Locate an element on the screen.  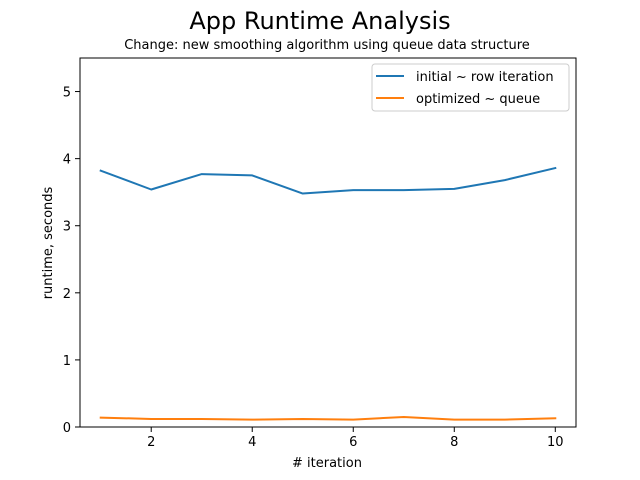
x-tick-label: 10 is located at coordinates (555, 442).